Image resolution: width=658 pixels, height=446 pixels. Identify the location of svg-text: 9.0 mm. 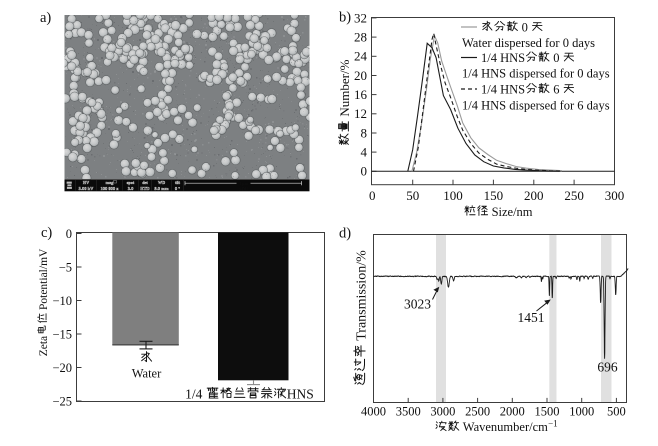
(161, 188).